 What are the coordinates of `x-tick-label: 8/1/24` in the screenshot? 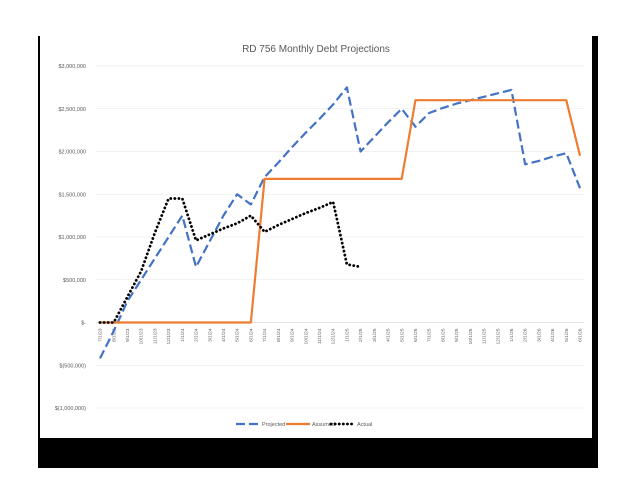 It's located at (279, 335).